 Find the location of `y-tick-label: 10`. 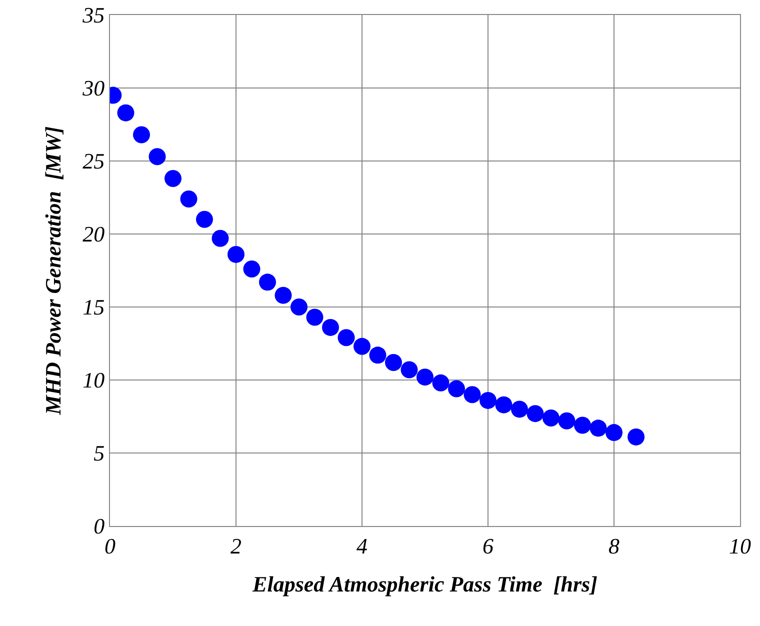

y-tick-label: 10 is located at coordinates (93, 380).